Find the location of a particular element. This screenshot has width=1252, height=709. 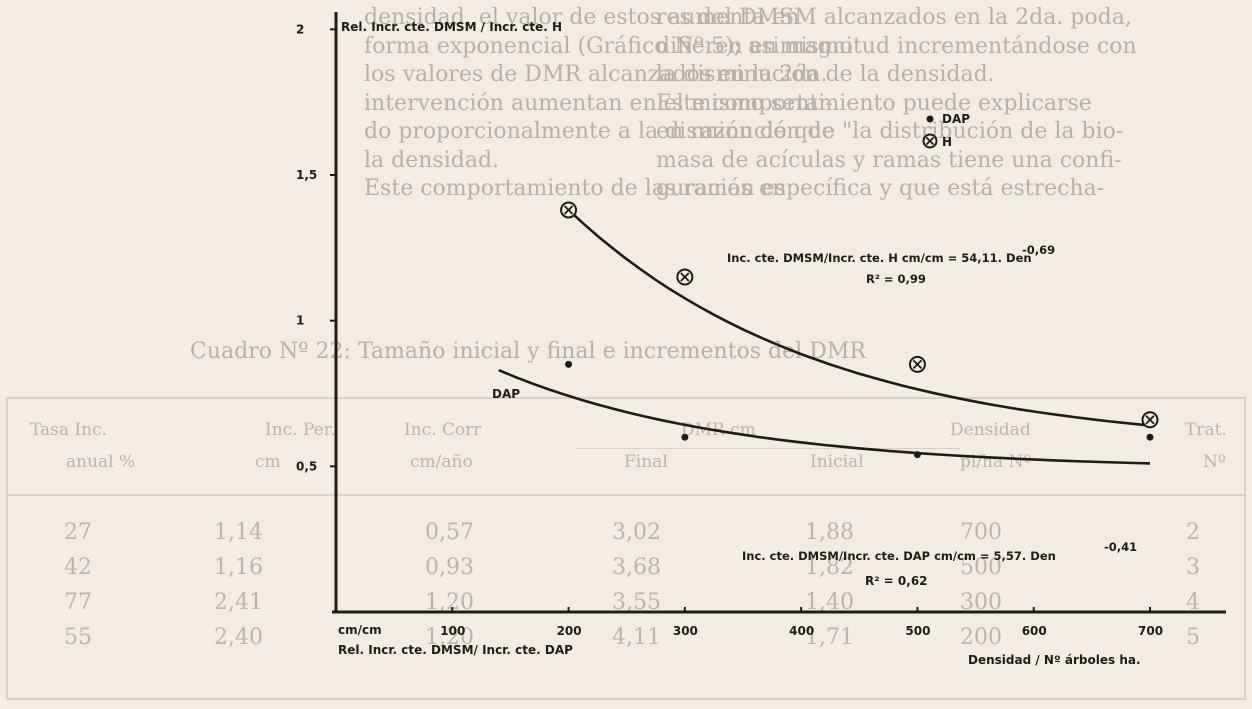

fit-exponent-dap: -0,41 is located at coordinates (1120, 547).